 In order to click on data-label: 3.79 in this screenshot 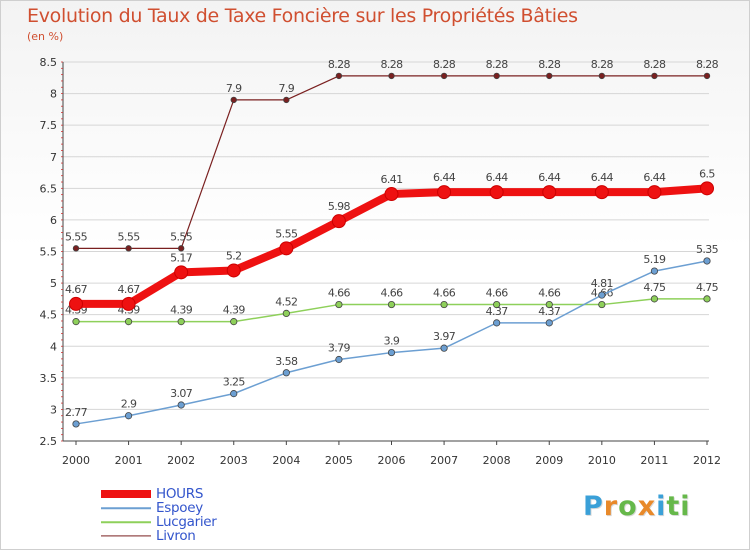, I will do `click(339, 348)`.